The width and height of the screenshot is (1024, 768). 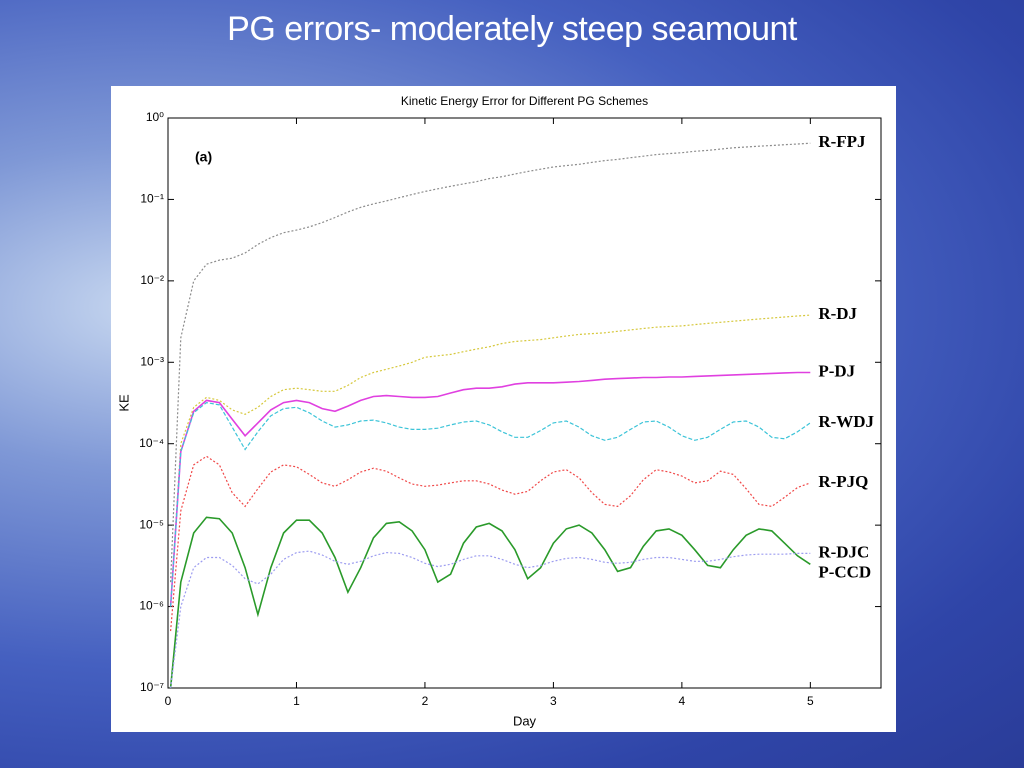 I want to click on x-tick-label: 2, so click(x=425, y=701).